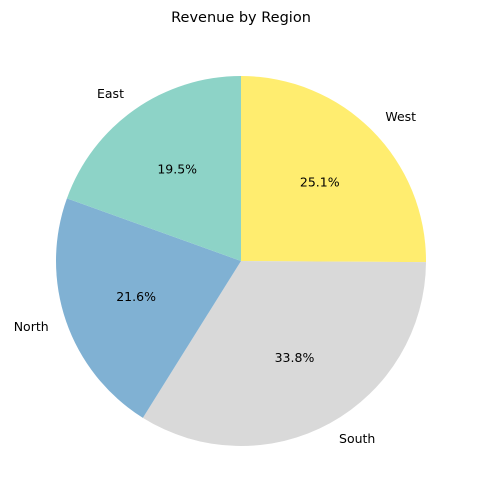 This screenshot has height=502, width=481. What do you see at coordinates (136, 296) in the screenshot?
I see `slice-percent-north: 21.6%` at bounding box center [136, 296].